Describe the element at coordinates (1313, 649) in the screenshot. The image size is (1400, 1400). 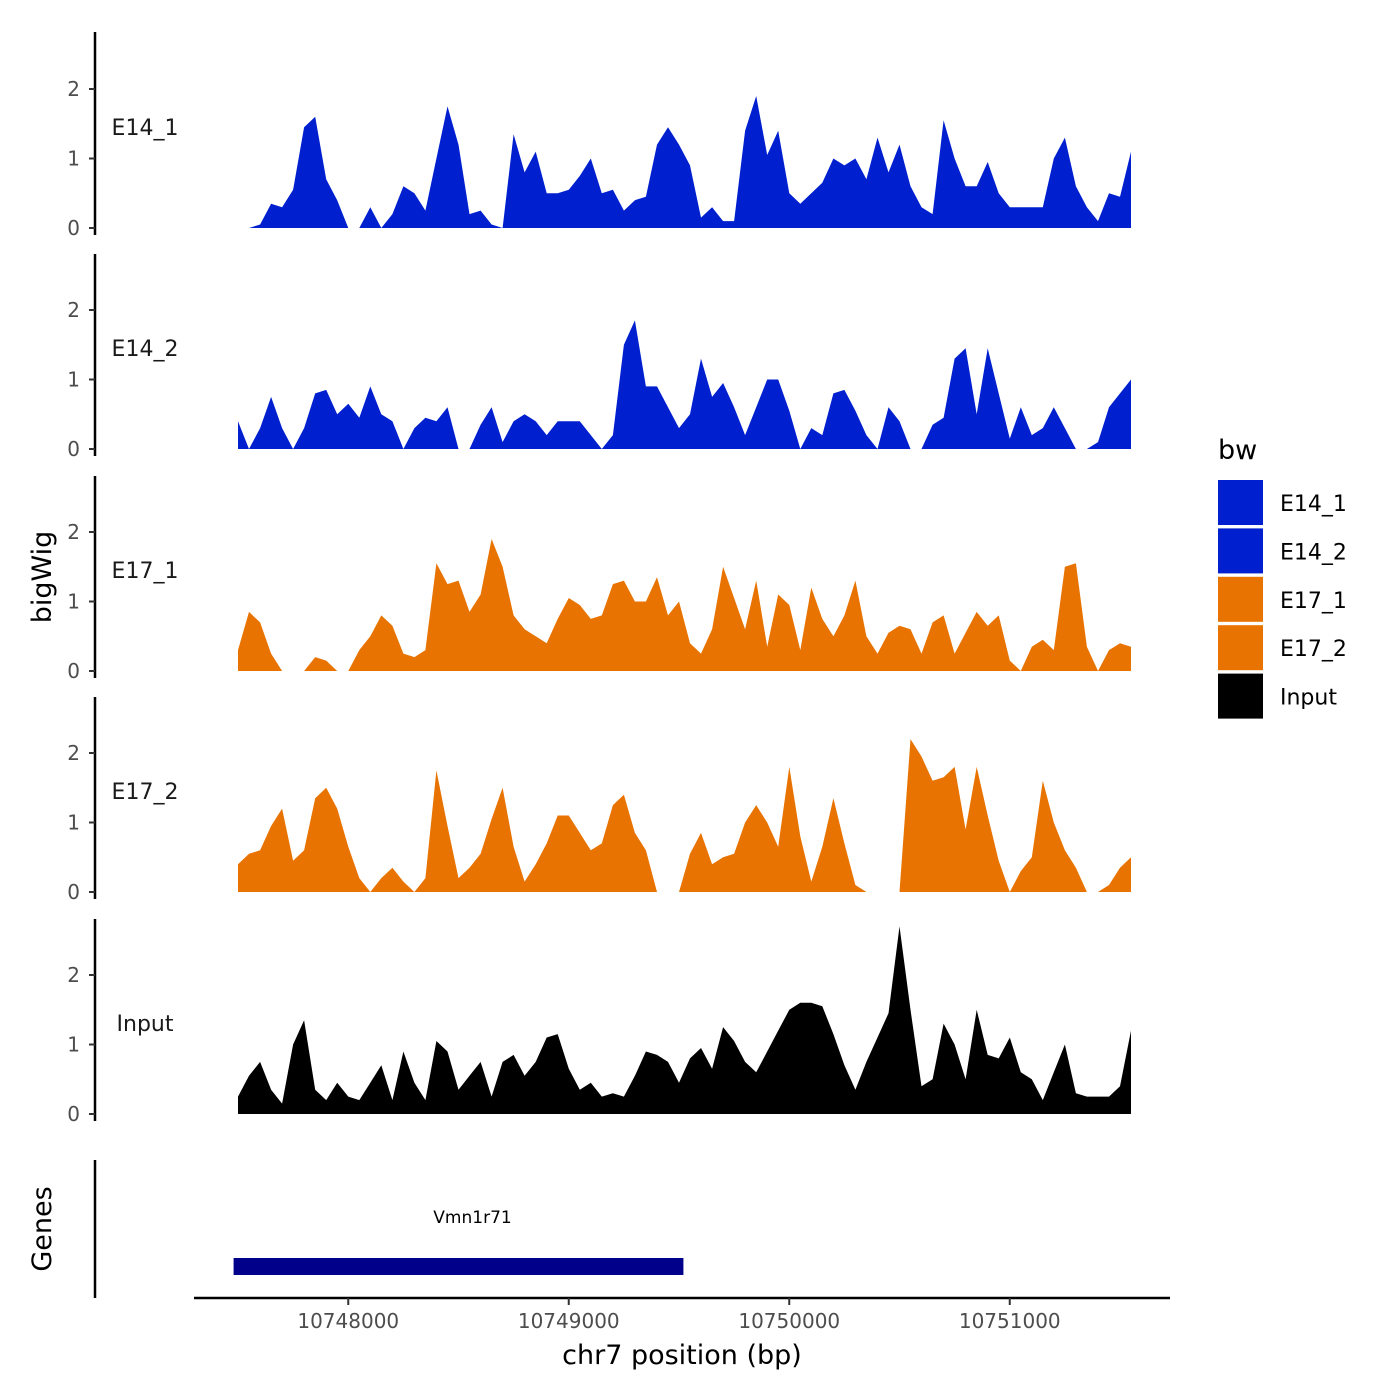
I see `legend-label: E17_2` at that location.